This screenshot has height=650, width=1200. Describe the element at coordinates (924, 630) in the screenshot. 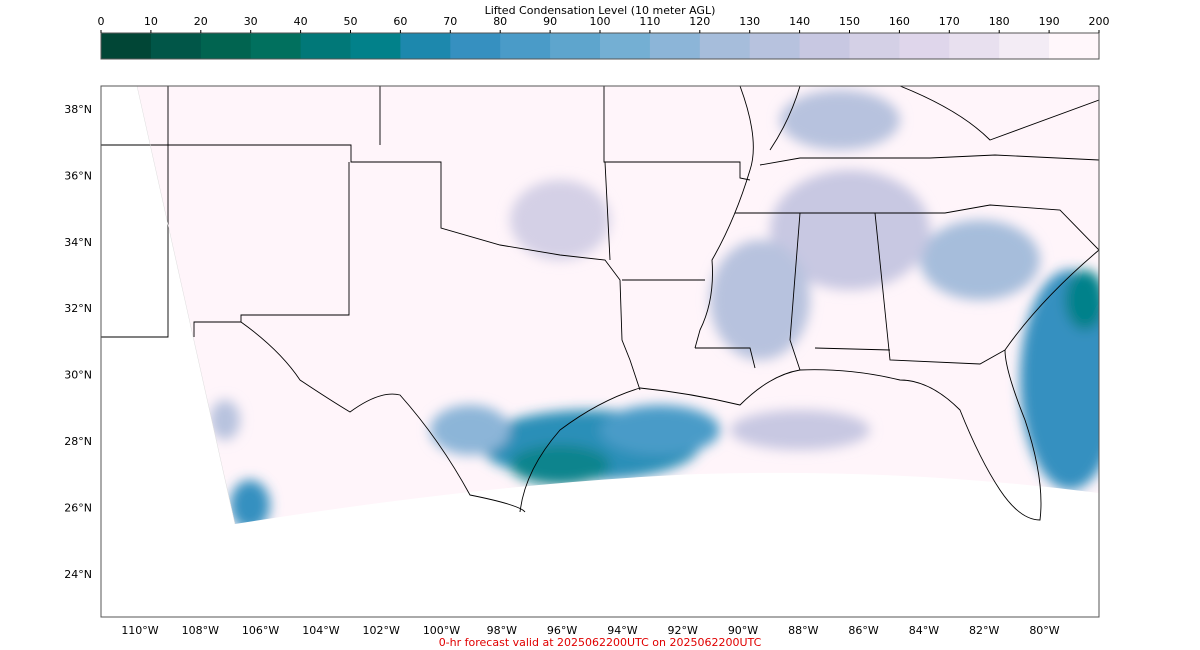

I see `lon-label: 84°W` at that location.